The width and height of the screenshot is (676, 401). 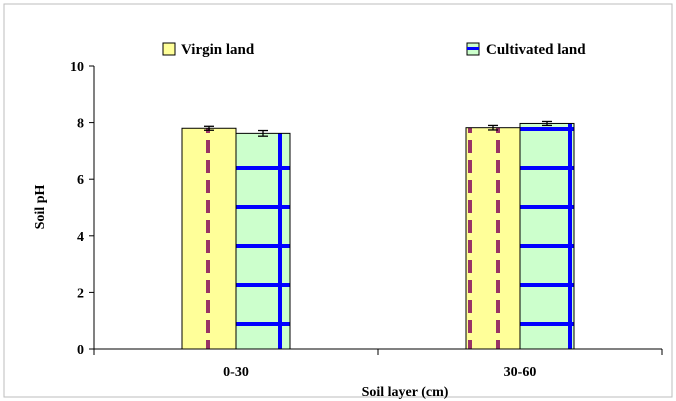 I want to click on y-tick-label: 0, so click(x=80, y=350).